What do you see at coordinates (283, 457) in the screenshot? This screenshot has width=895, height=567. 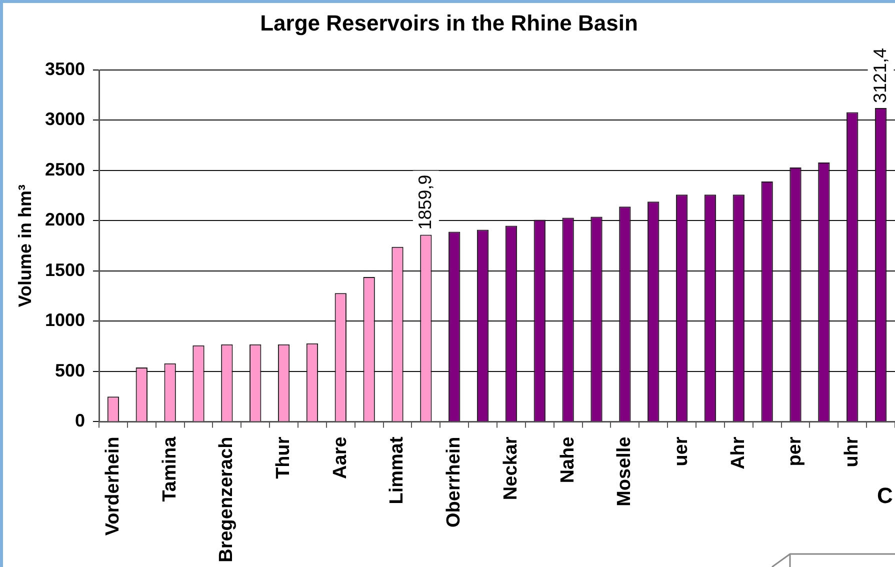 I see `x-tick-label: Thur` at bounding box center [283, 457].